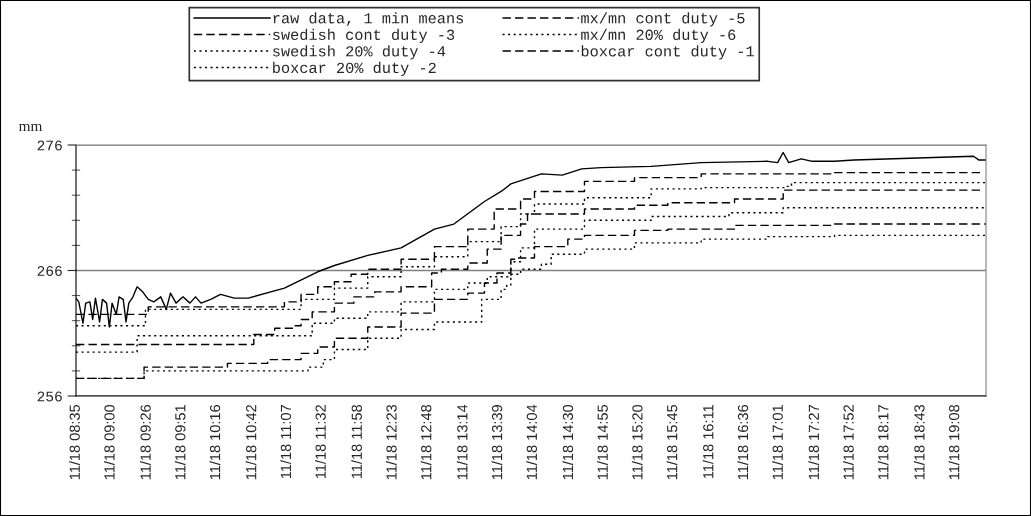  I want to click on legend-label: swedish 20% duty -4, so click(359, 52).